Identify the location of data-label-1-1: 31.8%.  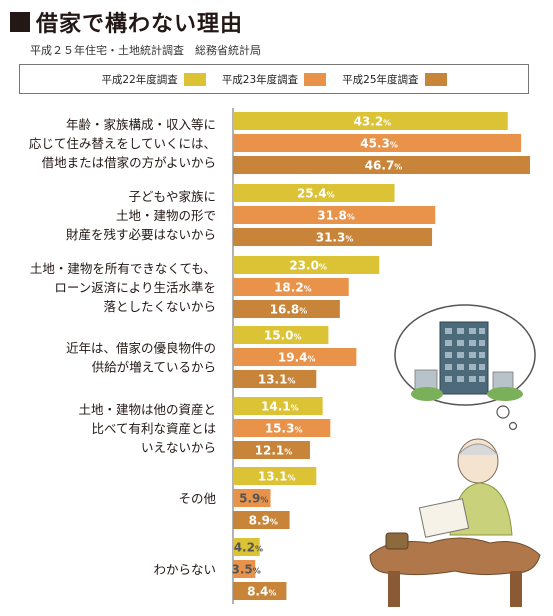
(336, 216).